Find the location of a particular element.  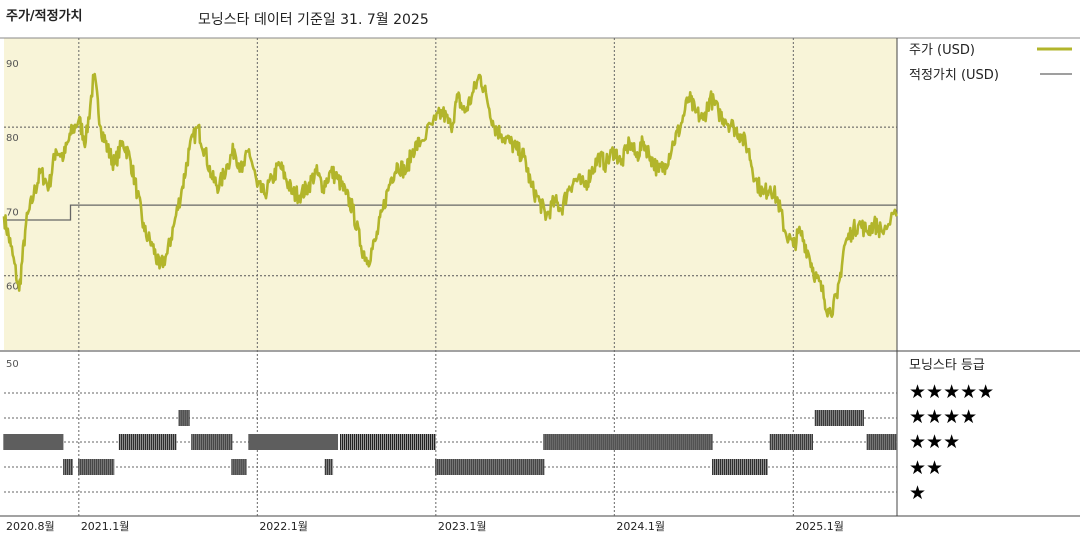

rating-stars-4: ★★★★ is located at coordinates (943, 417).